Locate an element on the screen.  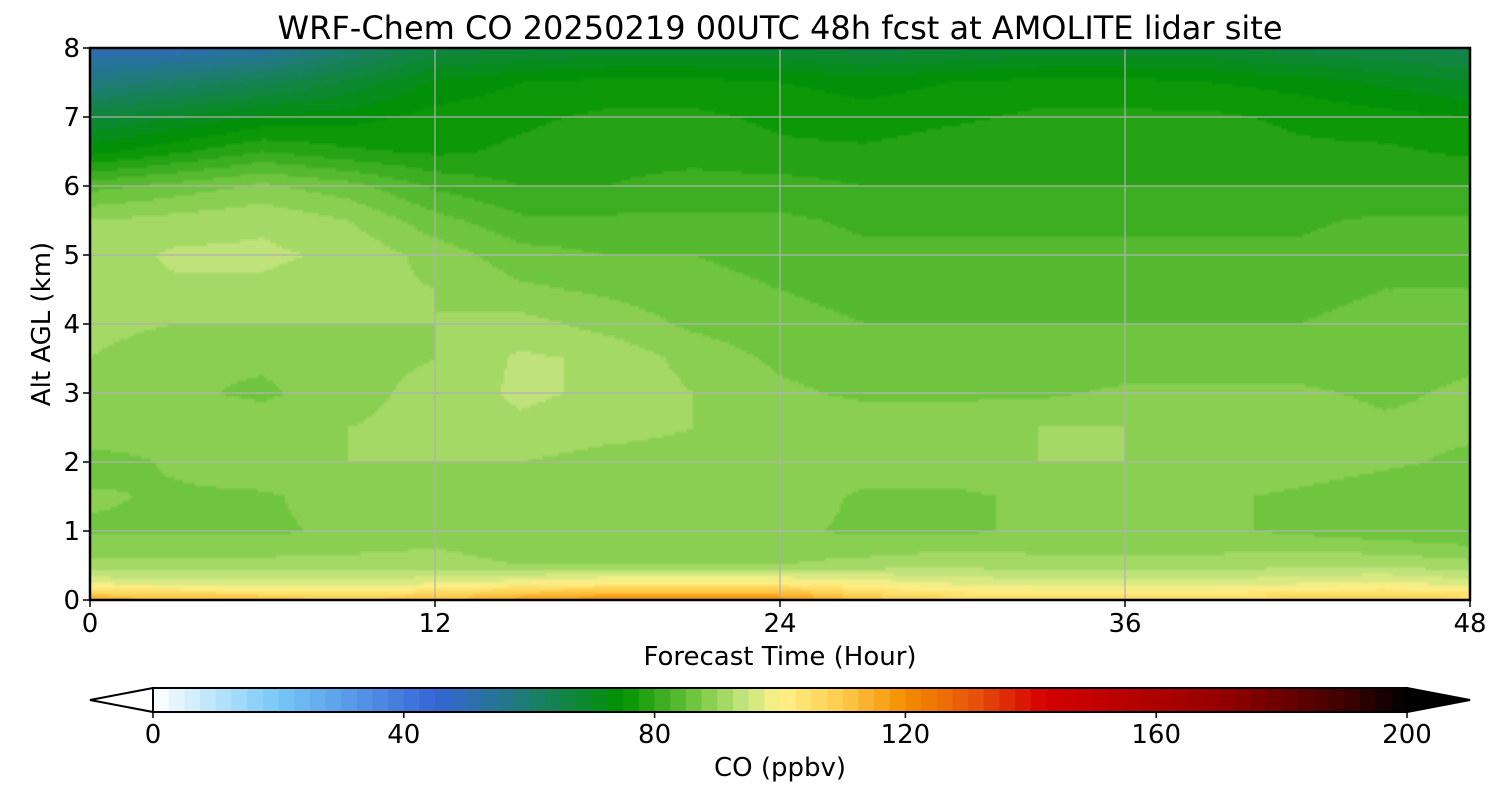
colorbar: 0 40 80 120 160 200 is located at coordinates (780, 718).